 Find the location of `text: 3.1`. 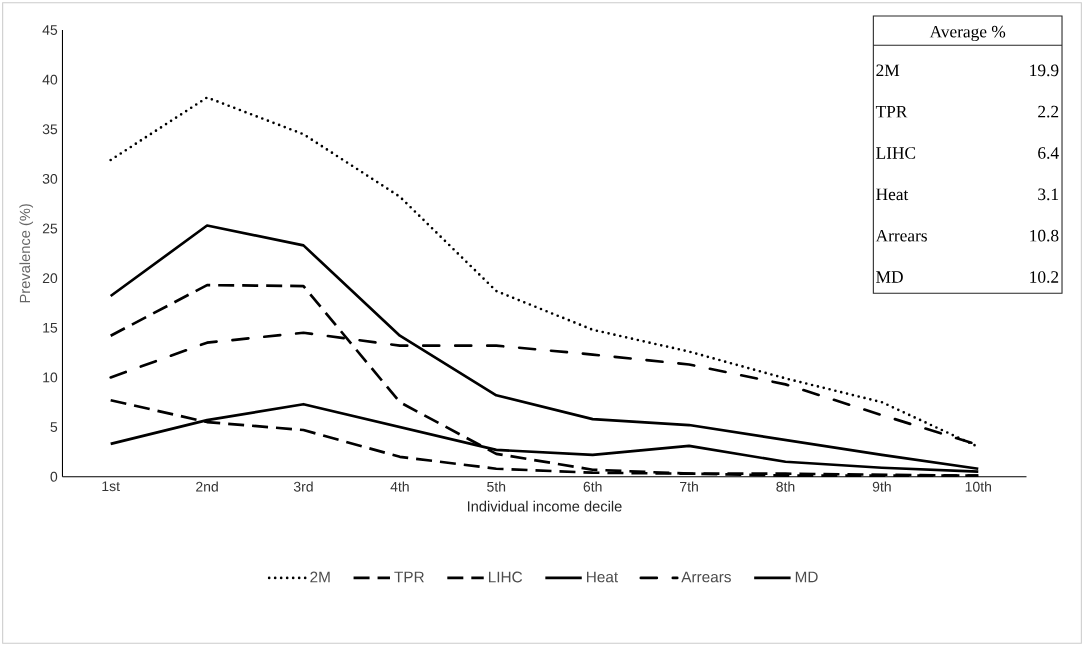

text: 3.1 is located at coordinates (1048, 194).